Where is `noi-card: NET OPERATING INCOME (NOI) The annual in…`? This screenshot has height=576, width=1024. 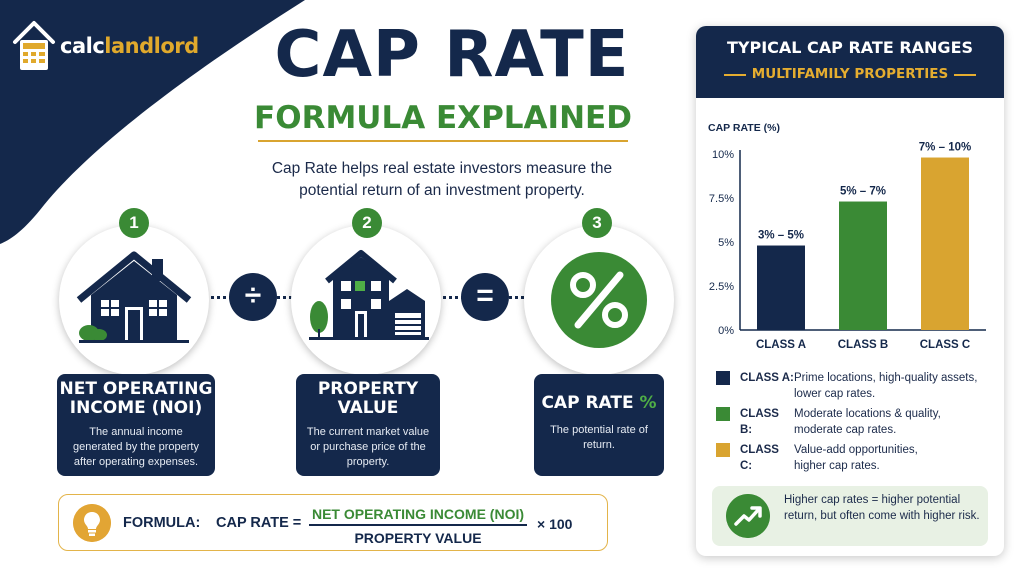
noi-card: NET OPERATING INCOME (NOI) The annual in… is located at coordinates (136, 425).